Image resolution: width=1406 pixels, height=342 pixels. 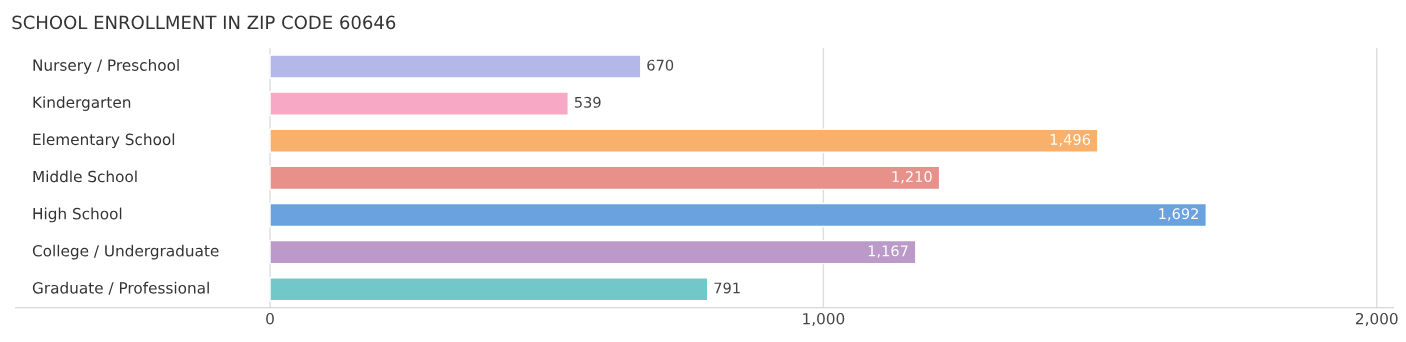 What do you see at coordinates (1178, 214) in the screenshot?
I see `data-label: 1,692` at bounding box center [1178, 214].